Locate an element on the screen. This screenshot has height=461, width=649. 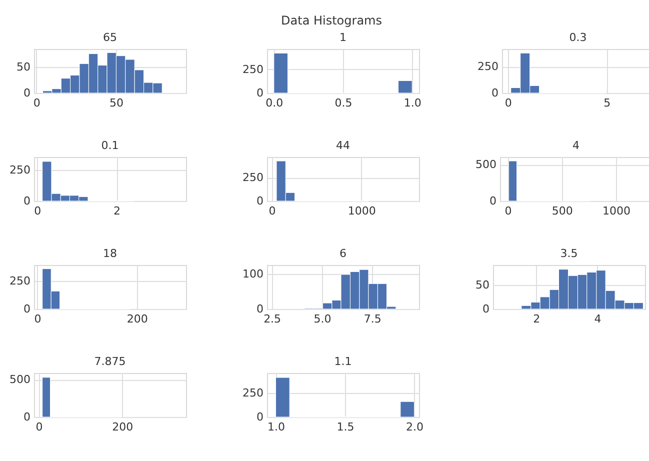
chart-title: 0.1 is located at coordinates (110, 145).